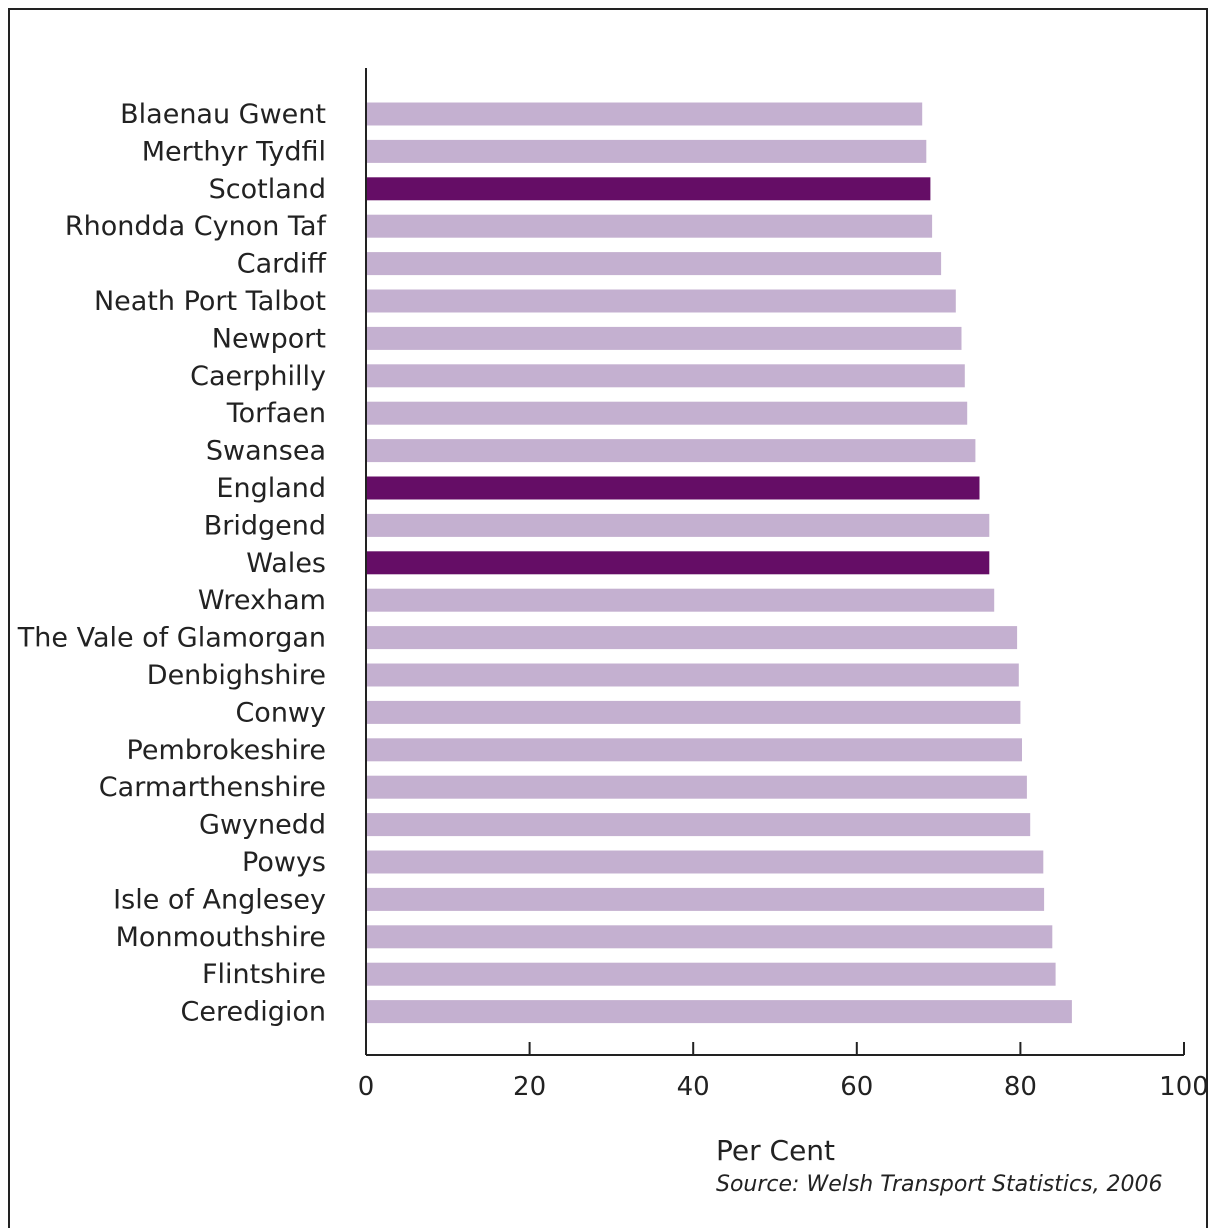 Image resolution: width=1219 pixels, height=1228 pixels. What do you see at coordinates (266, 451) in the screenshot?
I see `category-label: Swansea` at bounding box center [266, 451].